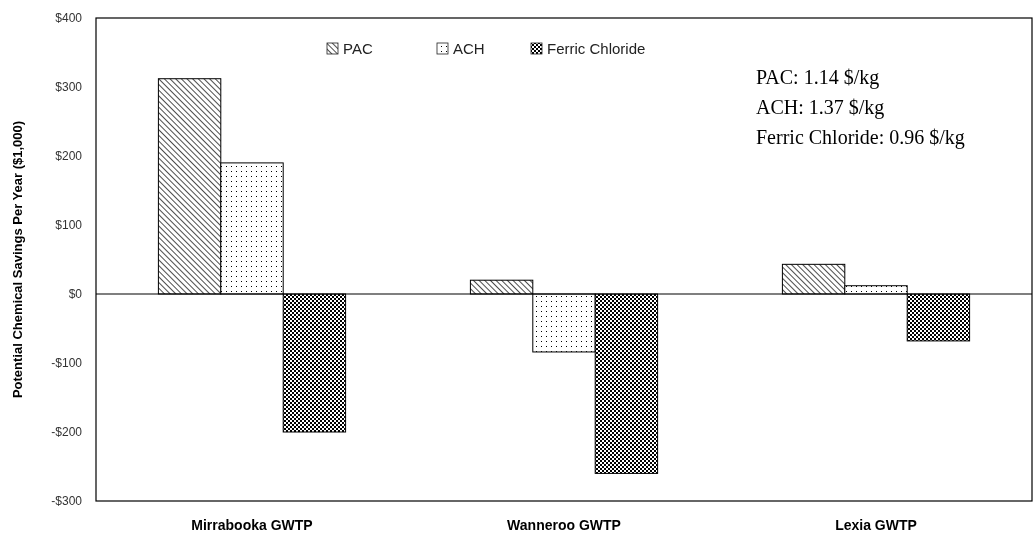  I want to click on y-tick-label: -$100, so click(67, 363).